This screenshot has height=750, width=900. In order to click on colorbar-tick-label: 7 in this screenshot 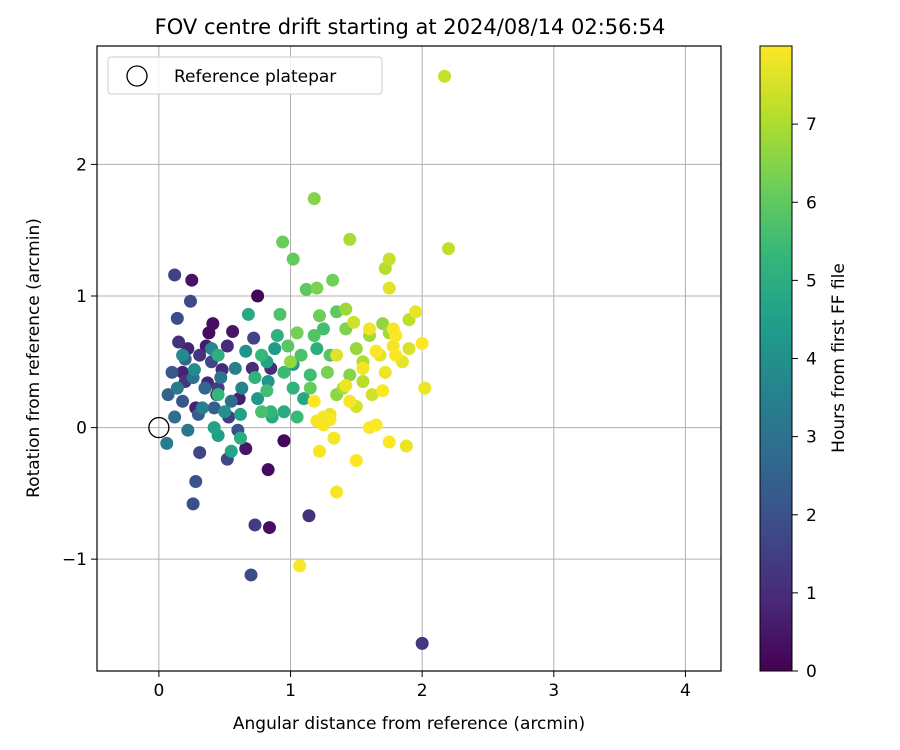, I will do `click(811, 125)`.